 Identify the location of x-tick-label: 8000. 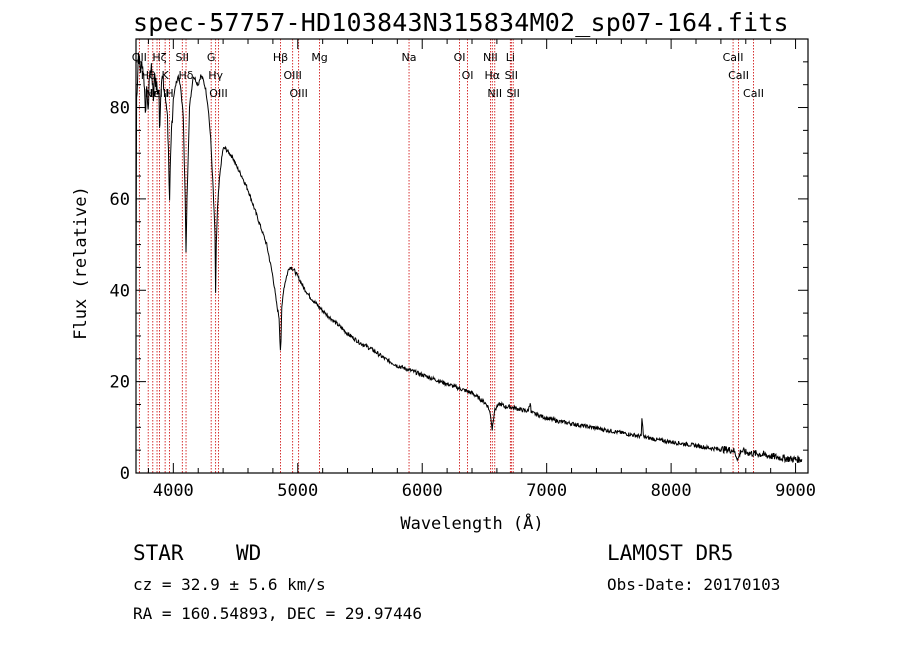
(671, 491).